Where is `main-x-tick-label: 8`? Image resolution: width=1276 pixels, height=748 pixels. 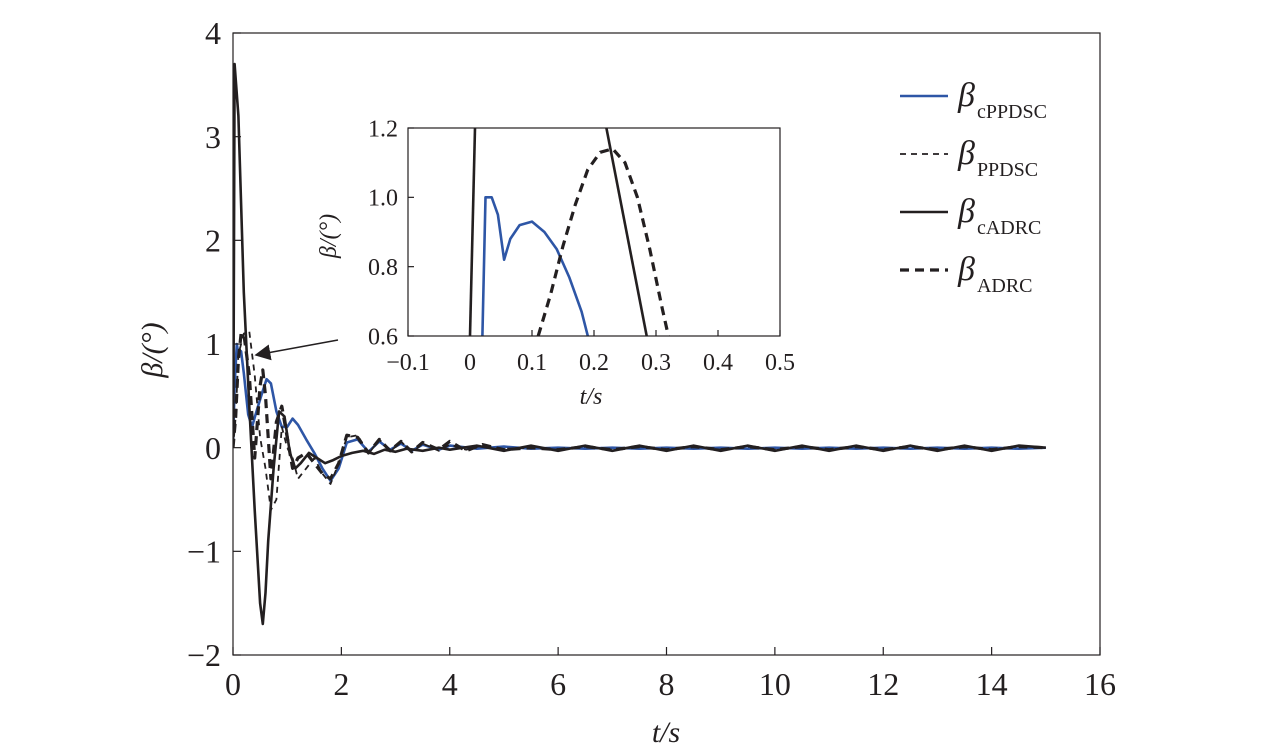 main-x-tick-label: 8 is located at coordinates (667, 684).